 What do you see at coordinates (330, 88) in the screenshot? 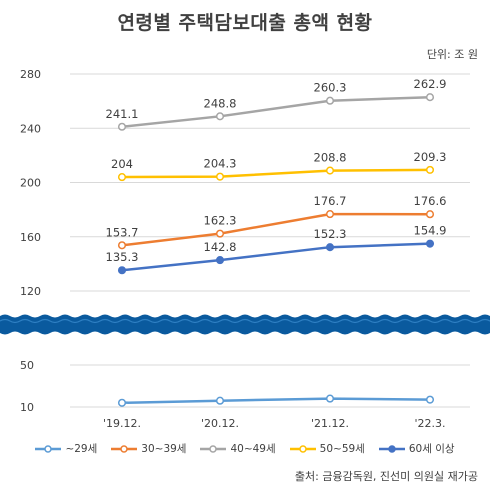
I see `data-label: 260.3` at bounding box center [330, 88].